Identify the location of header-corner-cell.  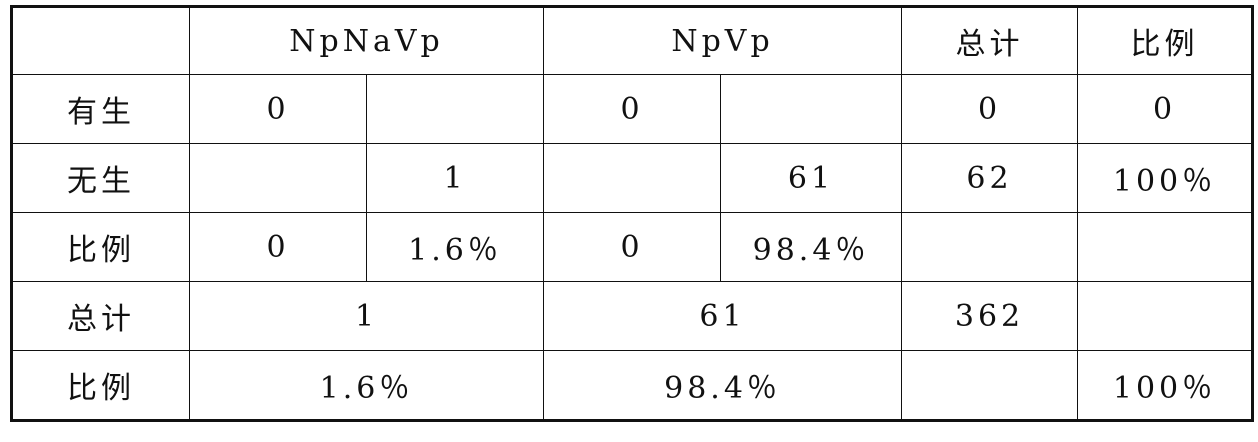
(100, 40).